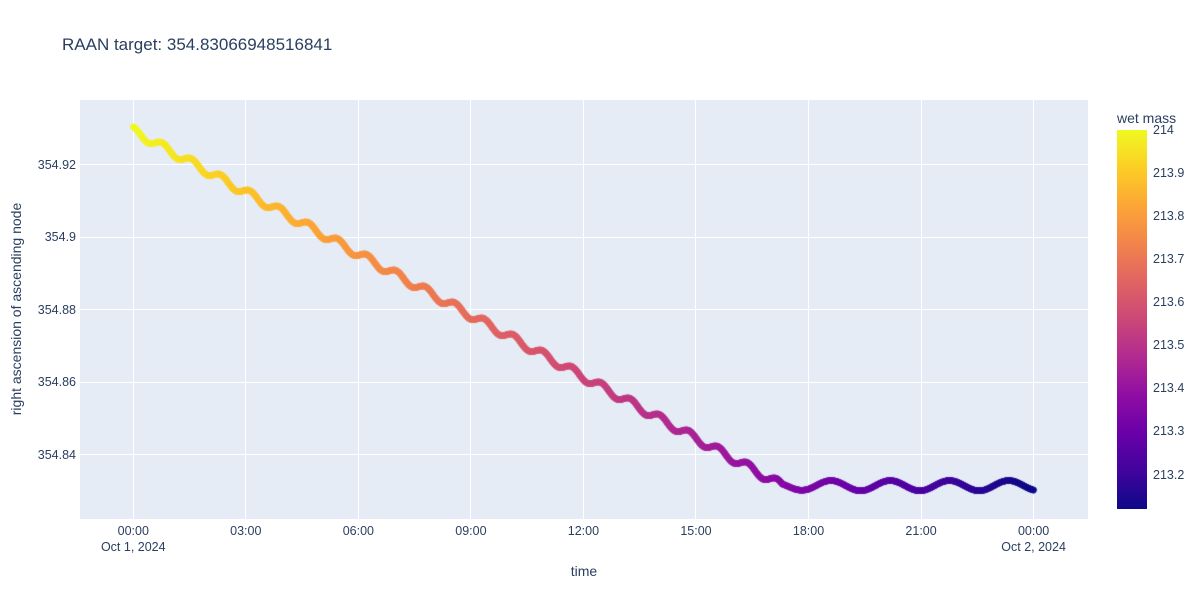 Image resolution: width=1200 pixels, height=600 pixels. Describe the element at coordinates (921, 531) in the screenshot. I see `x-tick-label: 21:00` at that location.